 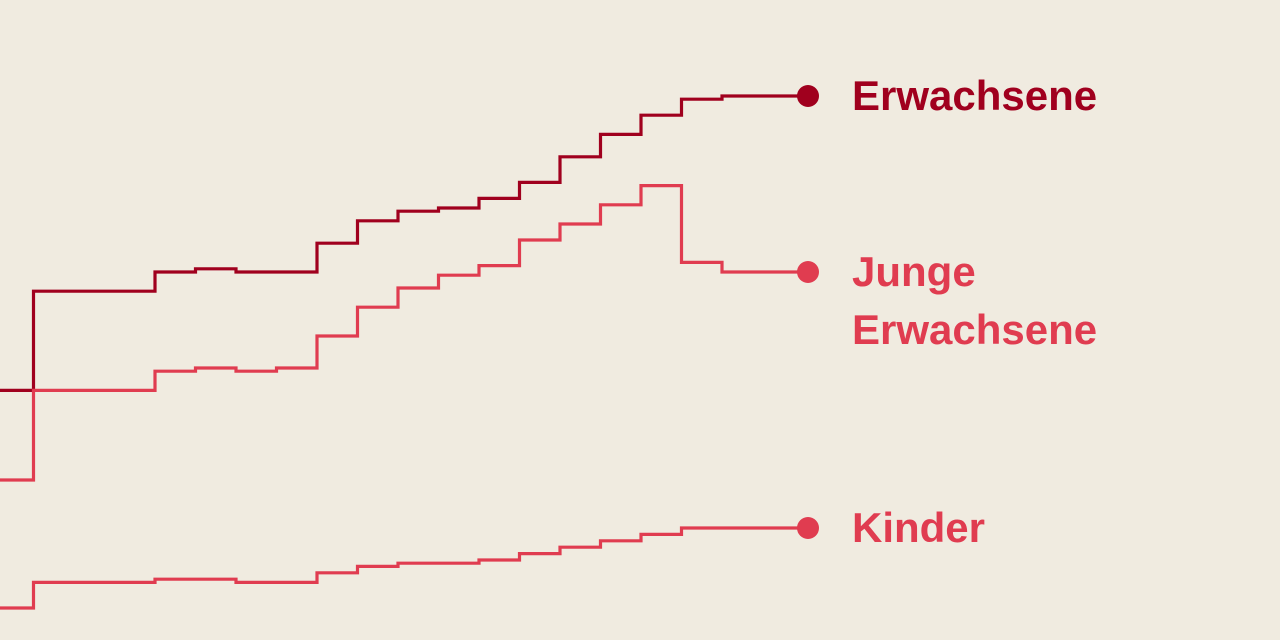 I want to click on end-dot-kinder, so click(x=808, y=528).